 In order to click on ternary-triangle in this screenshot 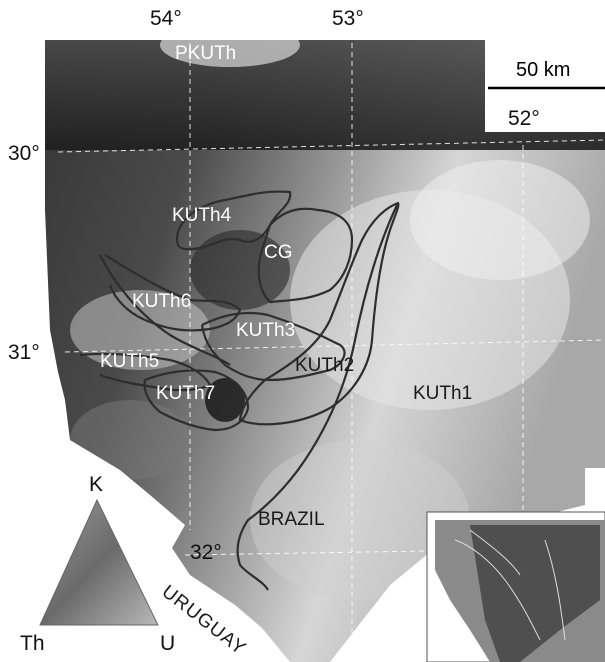, I will do `click(99, 562)`.